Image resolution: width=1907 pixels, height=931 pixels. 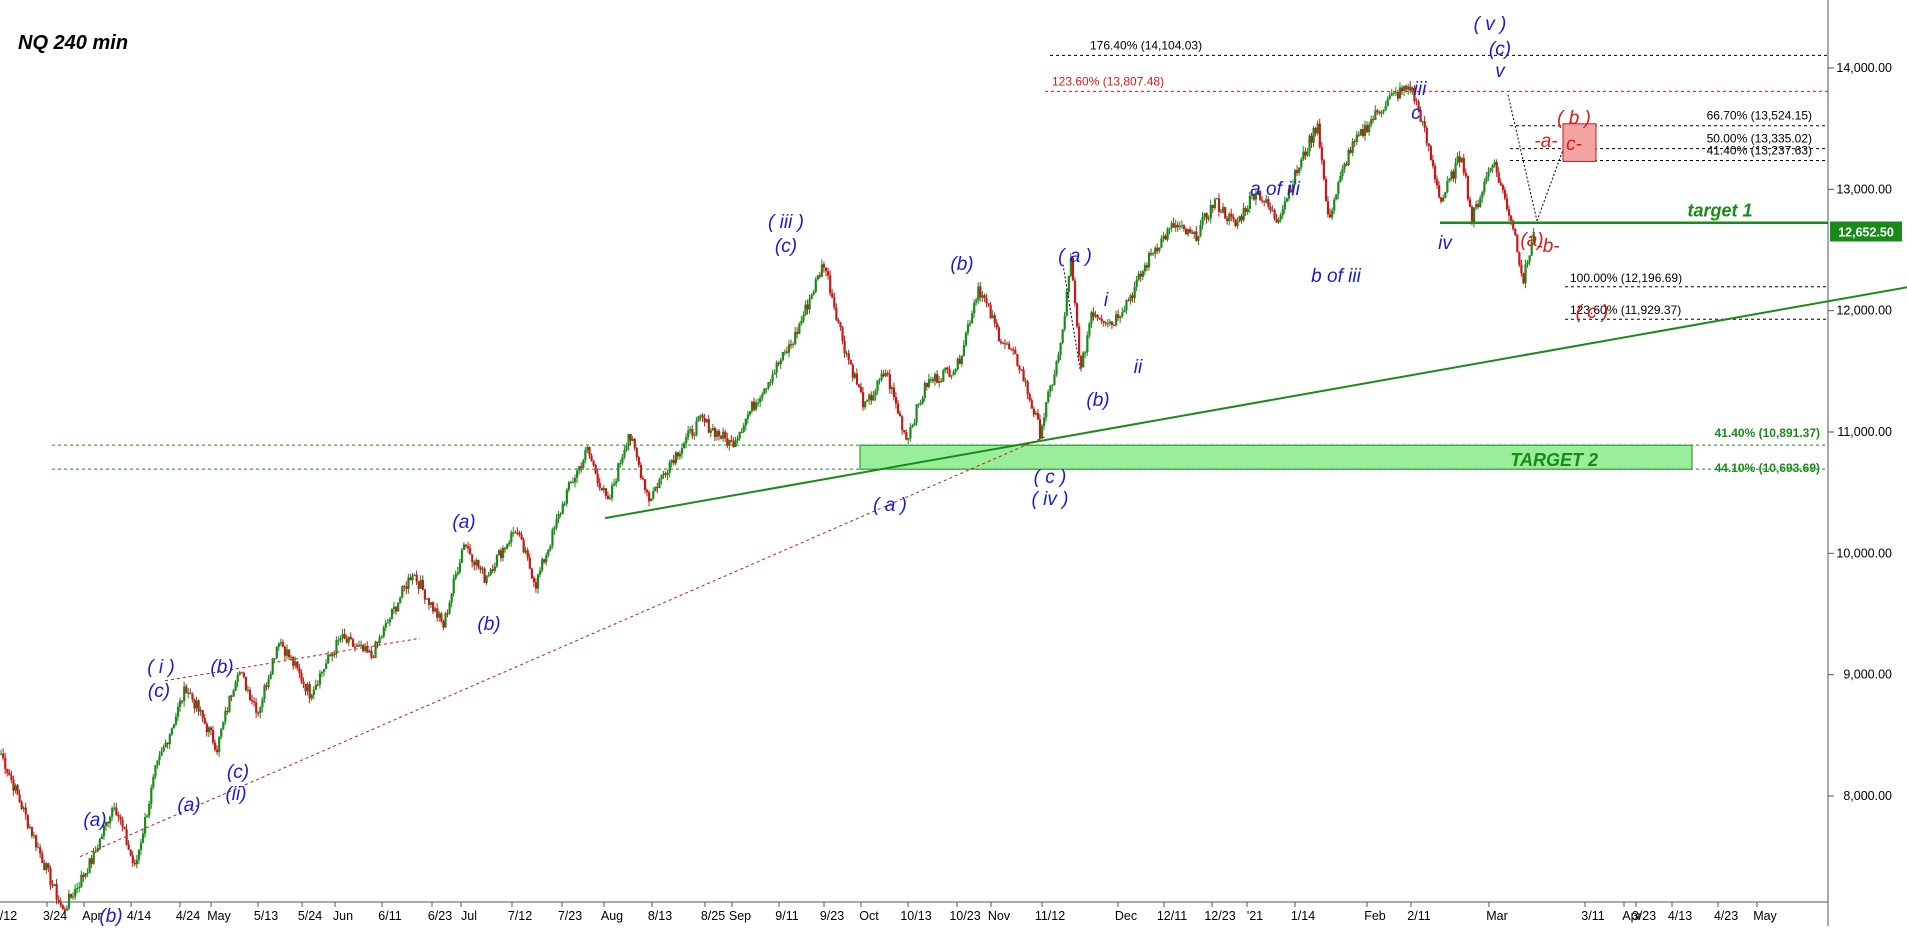 What do you see at coordinates (660, 916) in the screenshot?
I see `time-tick-label: 8/13` at bounding box center [660, 916].